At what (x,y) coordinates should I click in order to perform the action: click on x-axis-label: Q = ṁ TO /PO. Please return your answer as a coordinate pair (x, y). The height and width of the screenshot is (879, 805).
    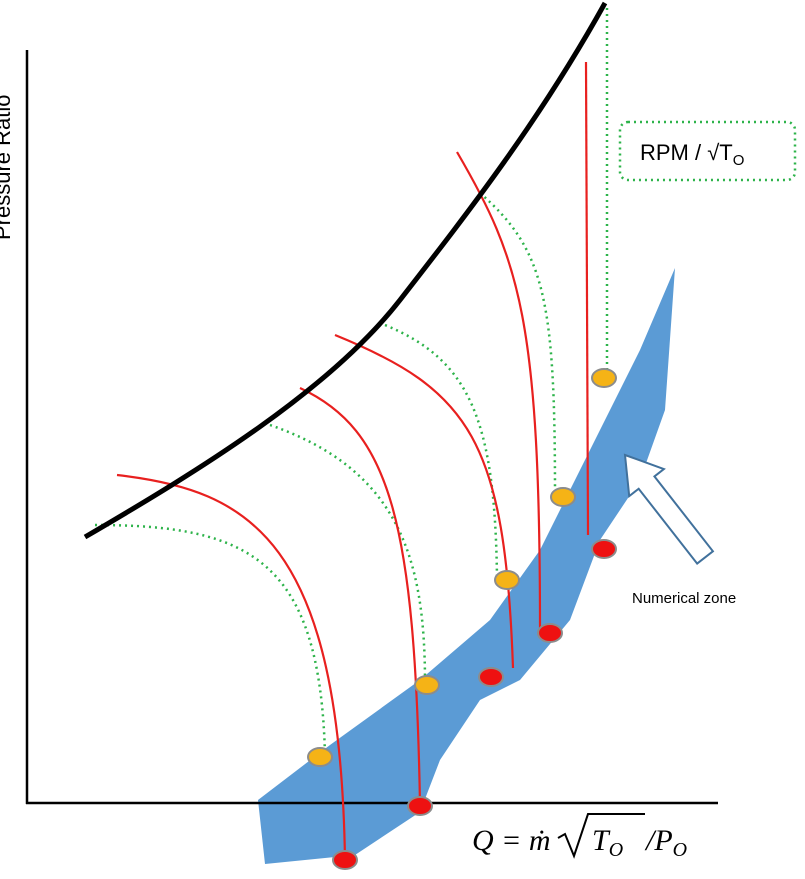
    Looking at the image, I should click on (579, 837).